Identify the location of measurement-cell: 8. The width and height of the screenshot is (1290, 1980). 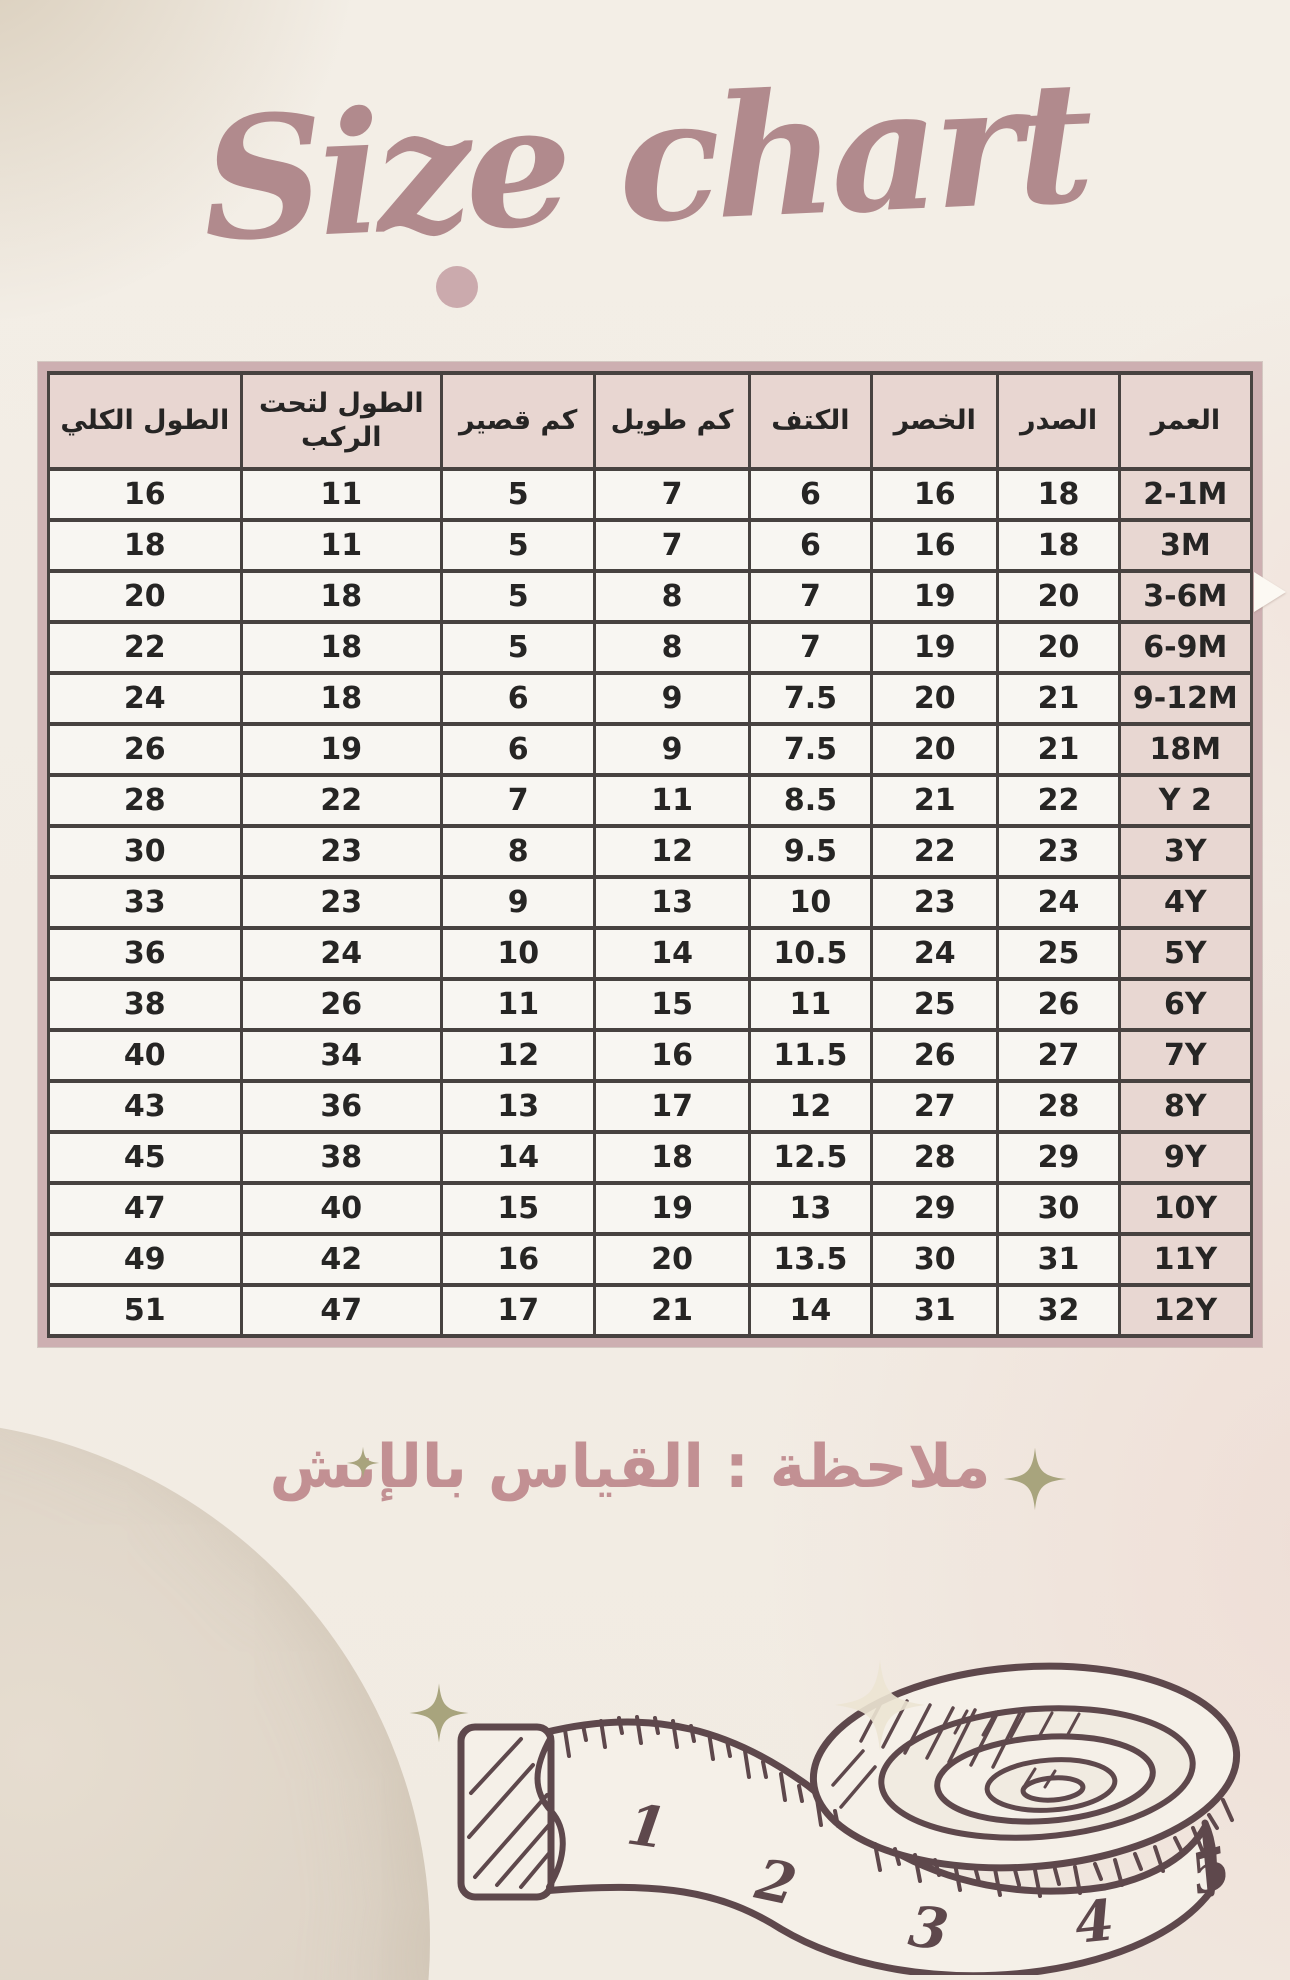
(518, 851).